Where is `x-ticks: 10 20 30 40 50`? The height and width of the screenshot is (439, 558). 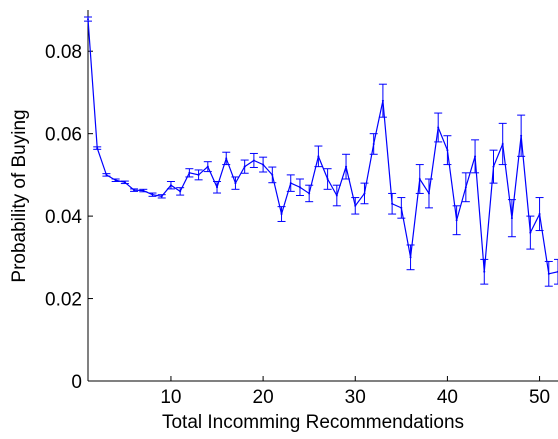
x-ticks: 10 20 30 40 50 is located at coordinates (355, 392).